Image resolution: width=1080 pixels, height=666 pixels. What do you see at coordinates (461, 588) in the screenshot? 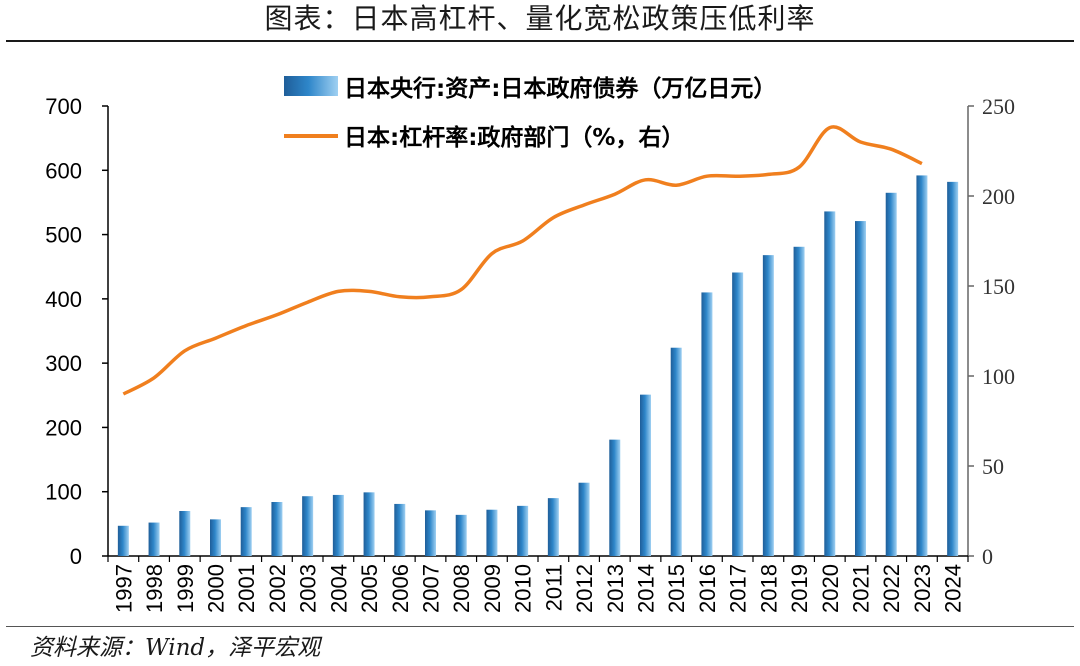
I see `x-tick-label: 2008` at bounding box center [461, 588].